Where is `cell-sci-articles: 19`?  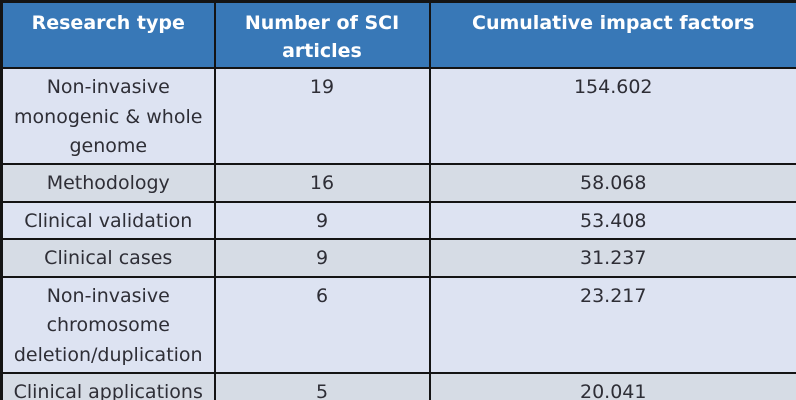
cell-sci-articles: 19 is located at coordinates (322, 116).